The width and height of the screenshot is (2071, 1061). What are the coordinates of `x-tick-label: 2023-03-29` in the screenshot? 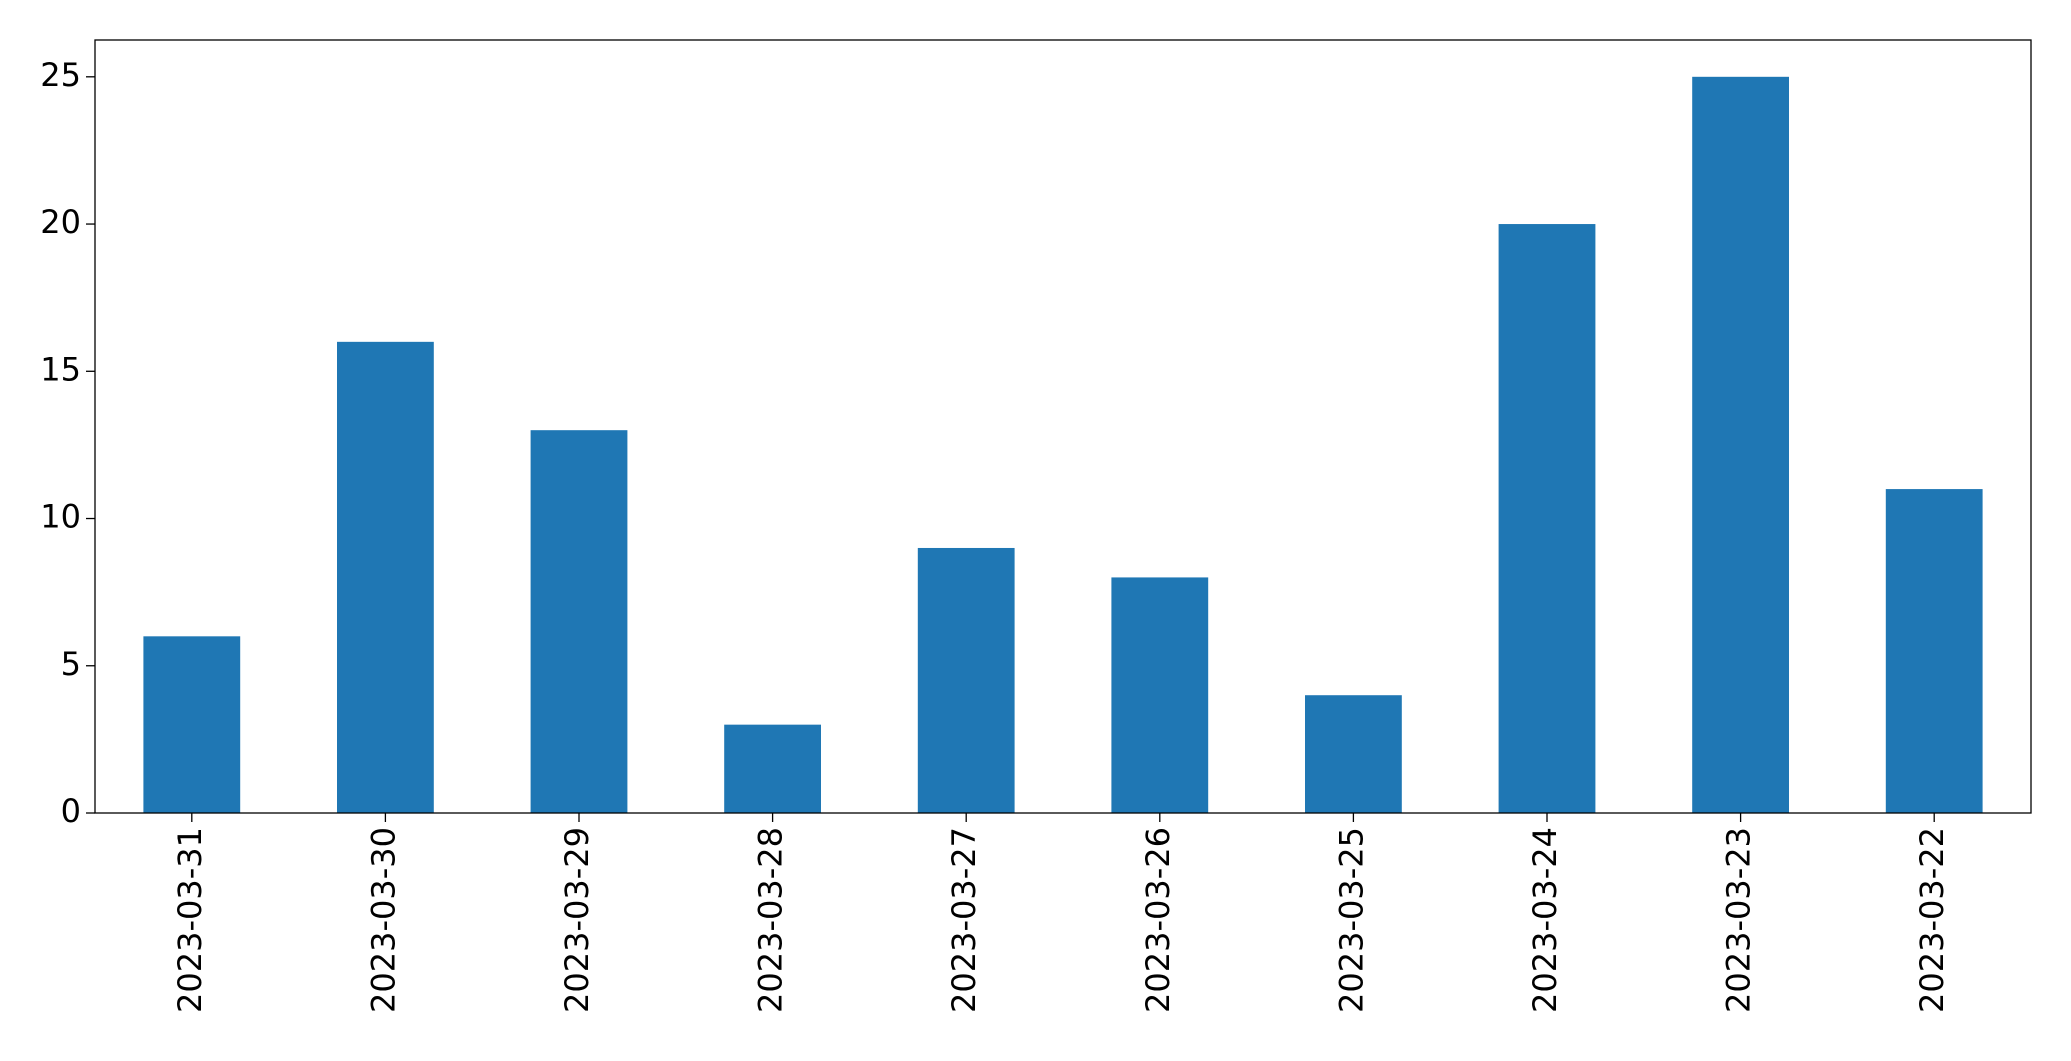 It's located at (577, 920).